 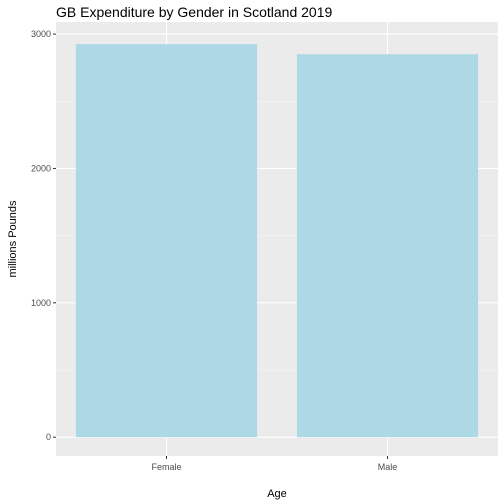 I want to click on x-tick-label: Male, so click(x=388, y=467).